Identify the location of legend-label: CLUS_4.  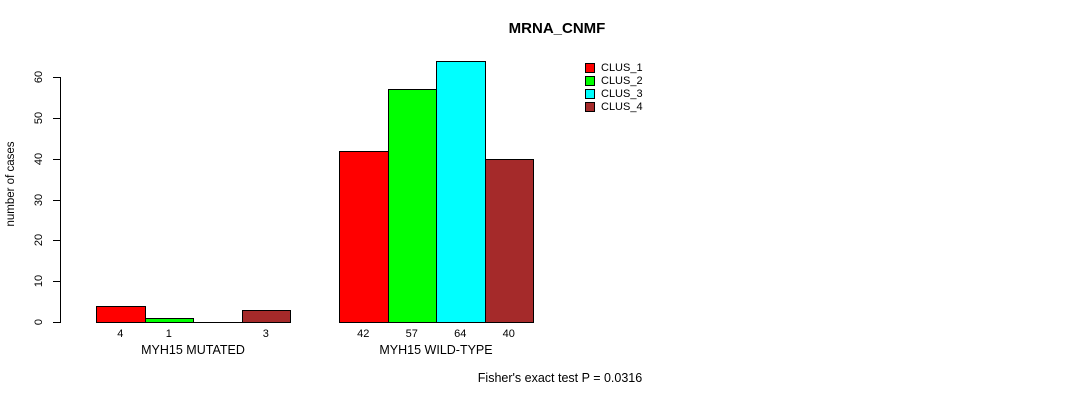
(622, 106).